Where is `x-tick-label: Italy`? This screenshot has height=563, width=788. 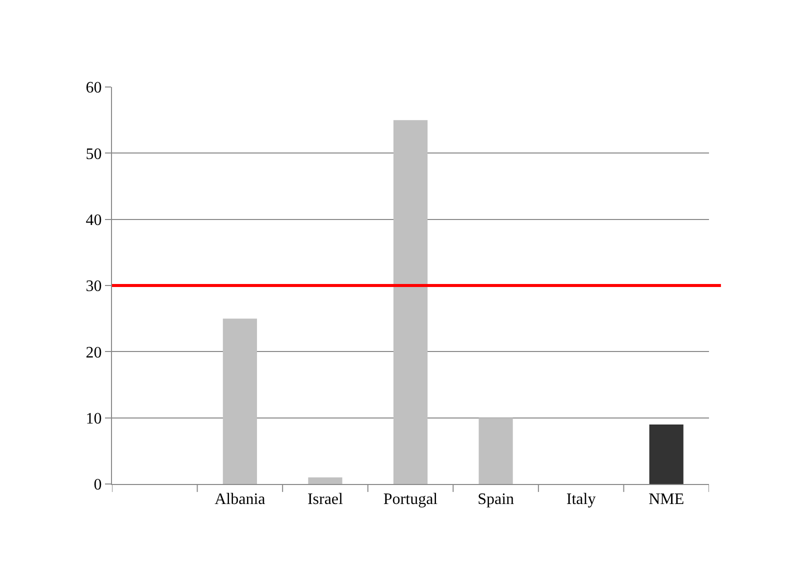
x-tick-label: Italy is located at coordinates (581, 499).